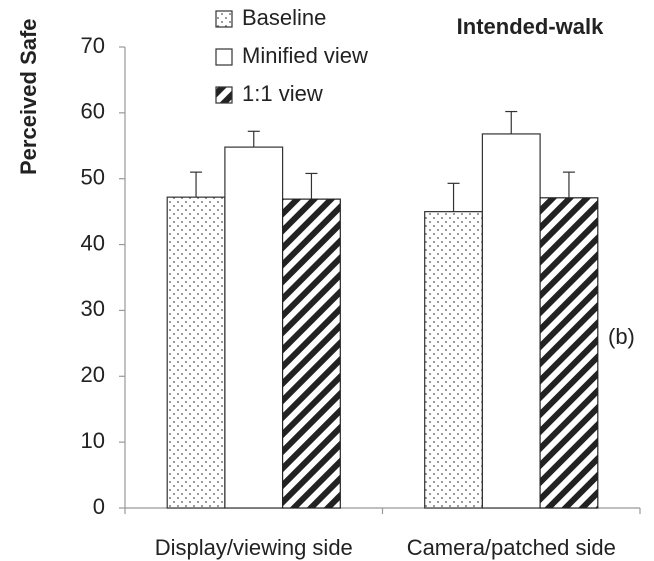 This screenshot has height=561, width=654. I want to click on y-tick-label: 50, so click(93, 177).